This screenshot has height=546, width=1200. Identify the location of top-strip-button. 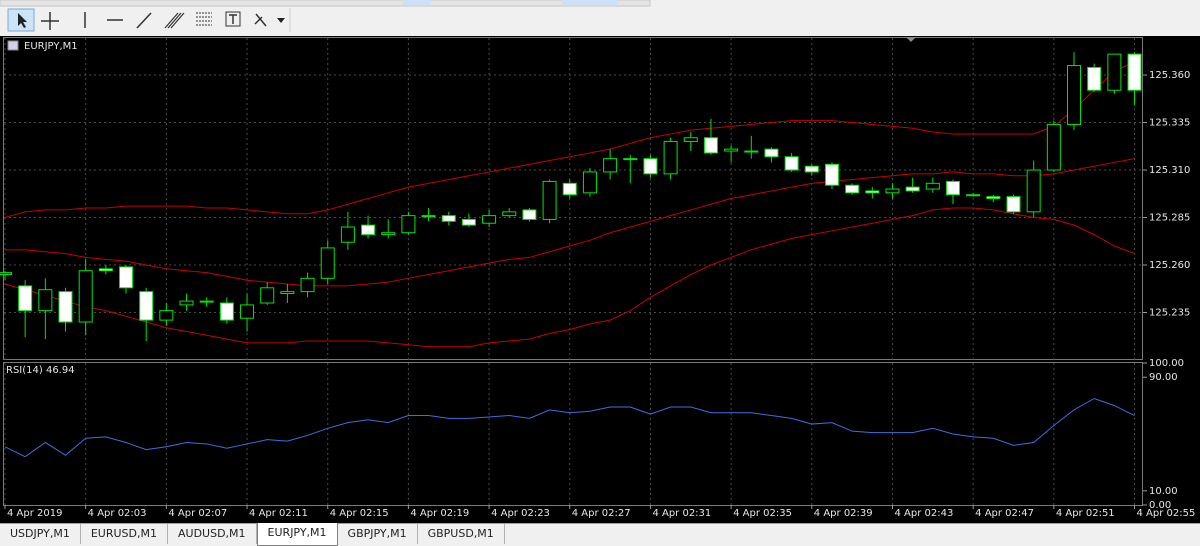
(417, 2).